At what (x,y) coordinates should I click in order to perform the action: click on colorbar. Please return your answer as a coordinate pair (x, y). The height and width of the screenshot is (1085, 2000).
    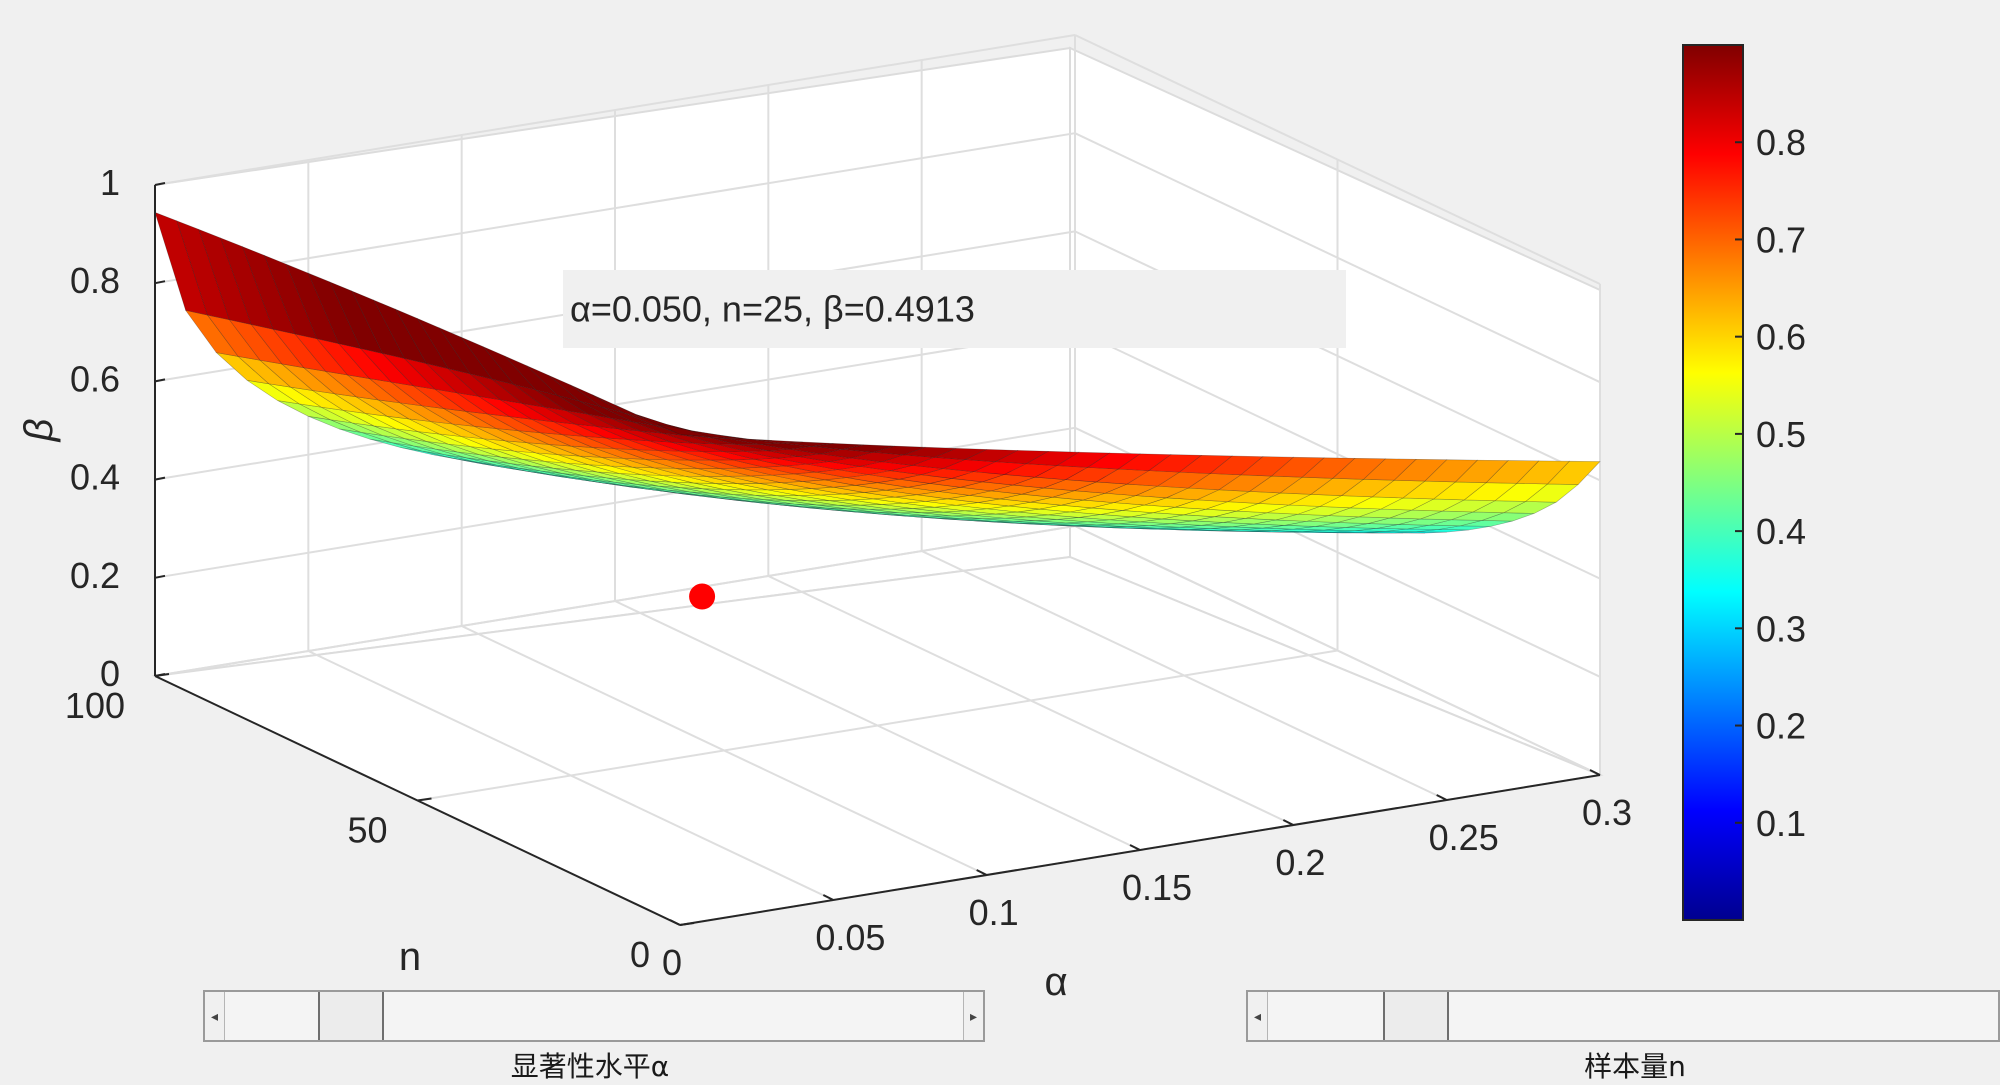
    Looking at the image, I should click on (1713, 482).